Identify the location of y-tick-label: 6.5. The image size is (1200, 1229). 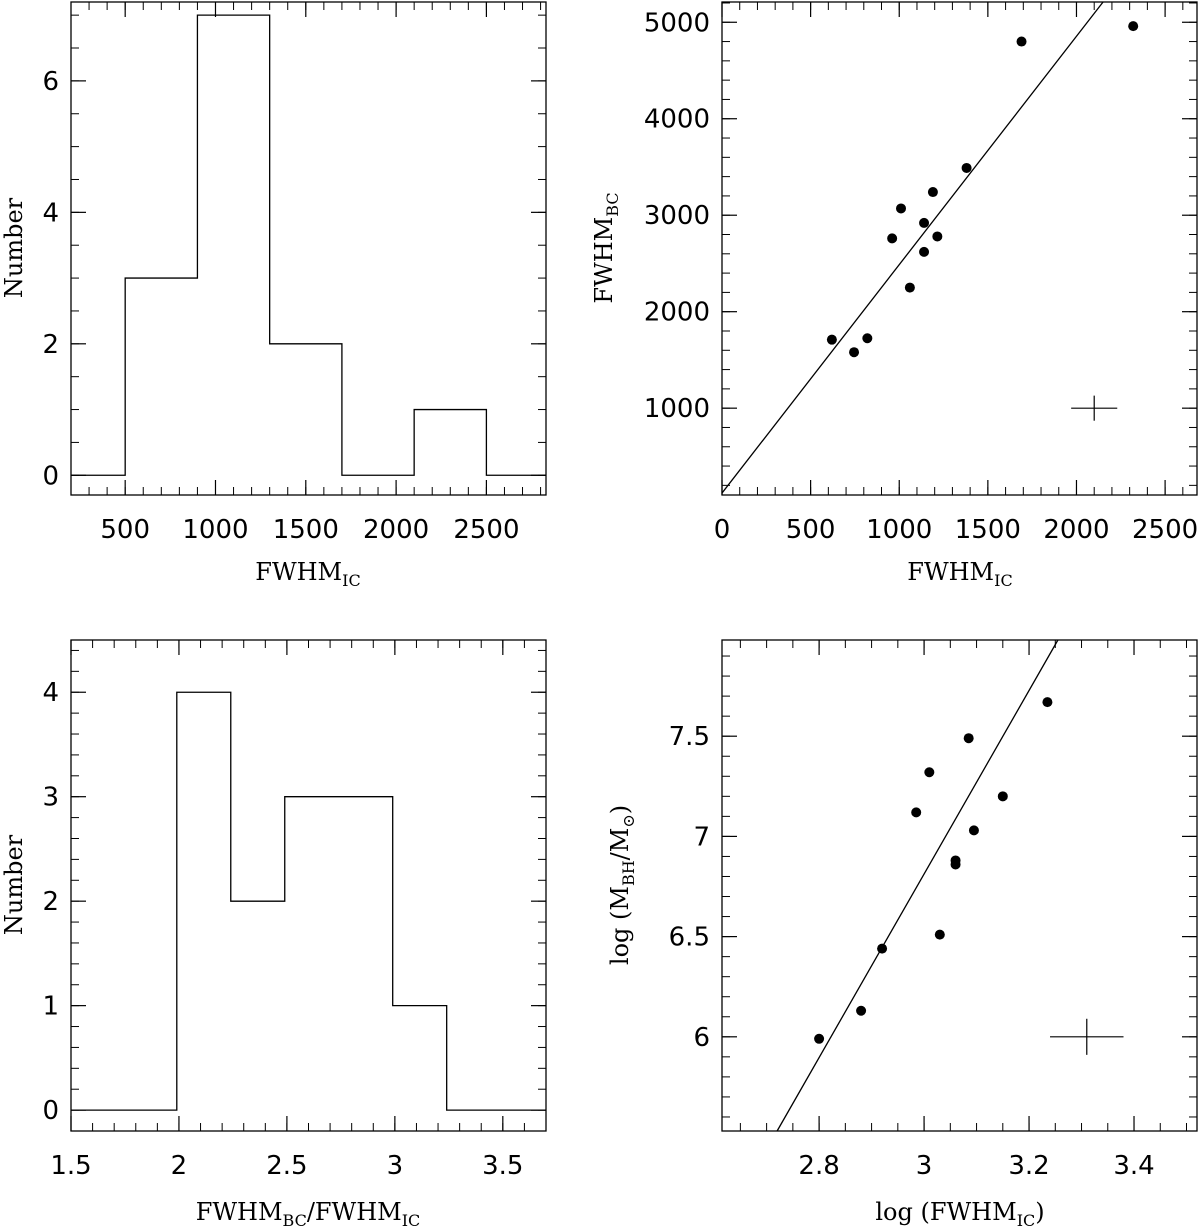
(689, 938).